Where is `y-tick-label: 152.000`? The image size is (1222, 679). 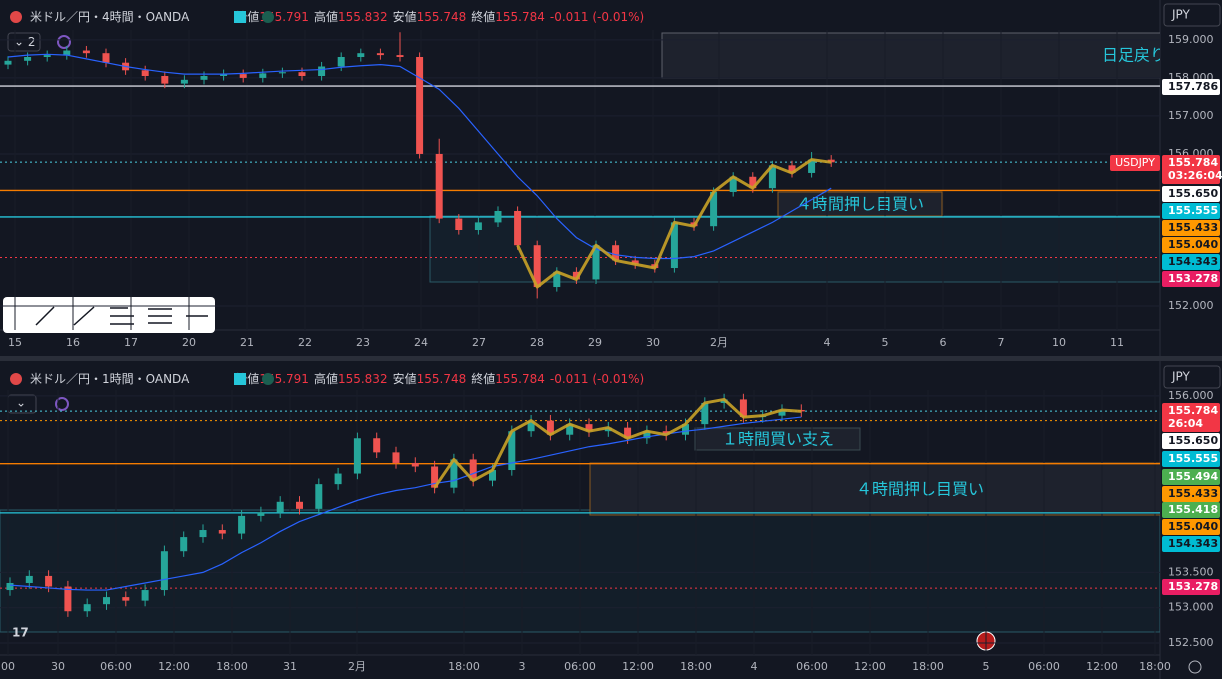
y-tick-label: 152.000 is located at coordinates (1191, 305).